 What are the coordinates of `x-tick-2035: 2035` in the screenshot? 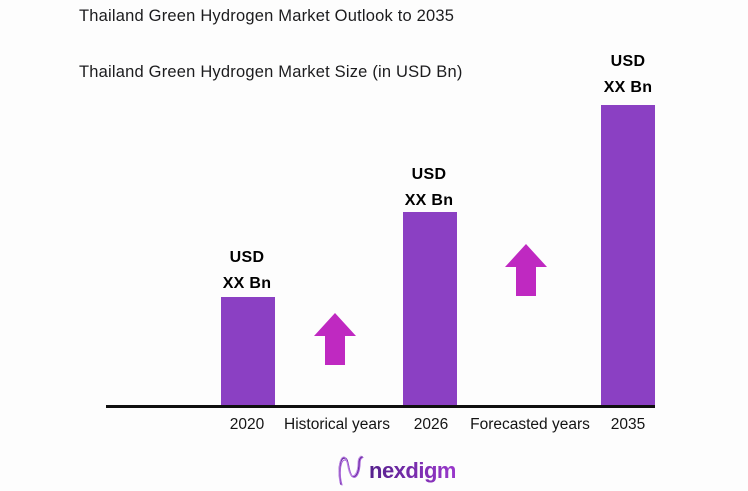 It's located at (628, 424).